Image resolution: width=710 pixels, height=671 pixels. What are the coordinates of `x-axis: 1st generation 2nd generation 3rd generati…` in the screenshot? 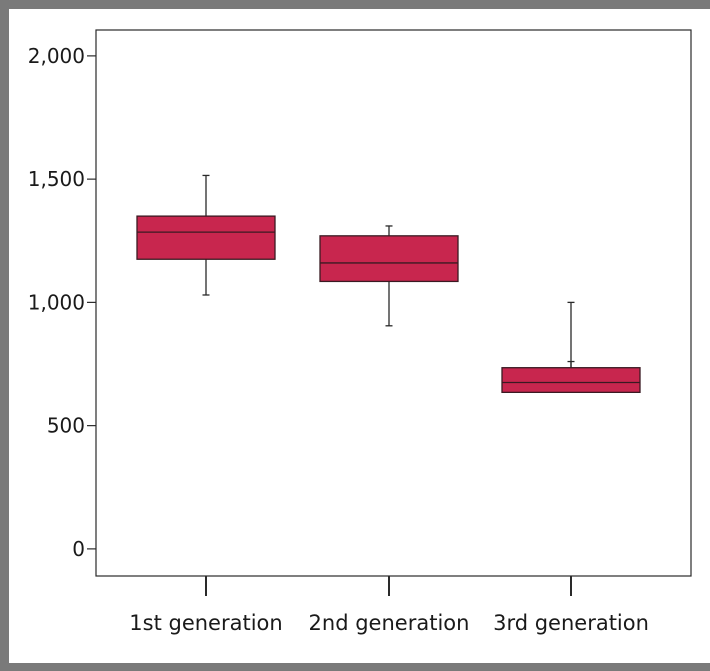 It's located at (389, 605).